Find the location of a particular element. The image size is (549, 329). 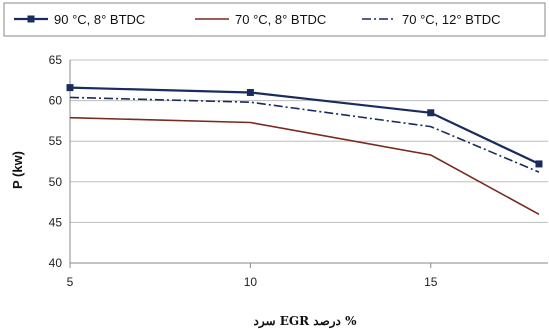

y-tick-label: 45 is located at coordinates (56, 222).